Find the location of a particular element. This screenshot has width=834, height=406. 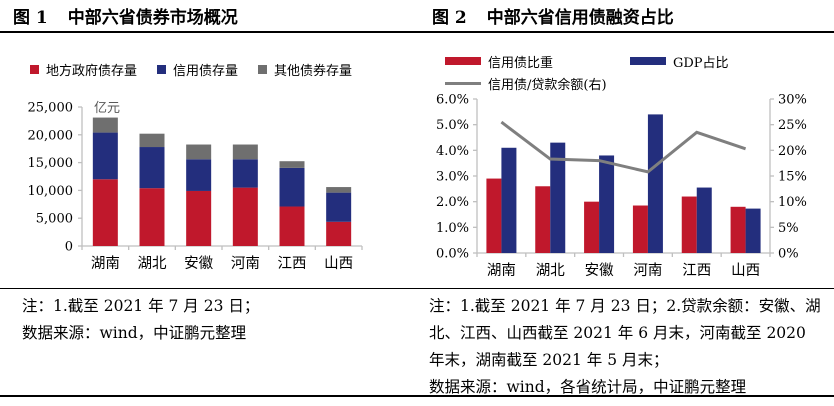

titles-row: 图 1 中部六省债券市场概况 图 2 中部六省信用债融资占比 is located at coordinates (417, 16).